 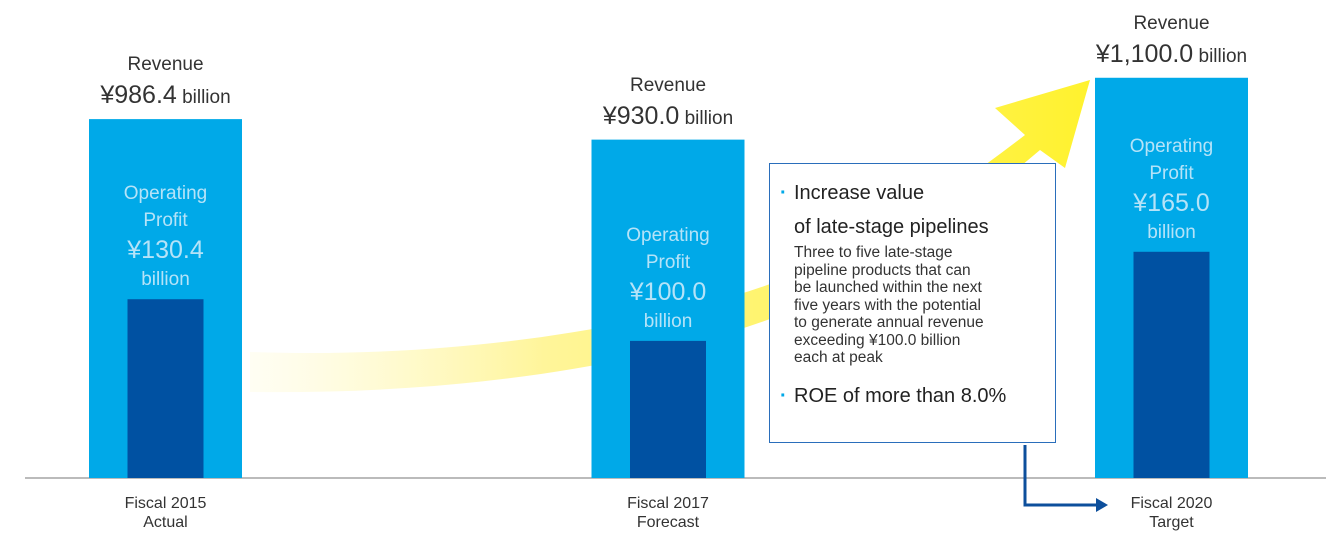 I want to click on value-label: ¥986.4, so click(x=138, y=95).